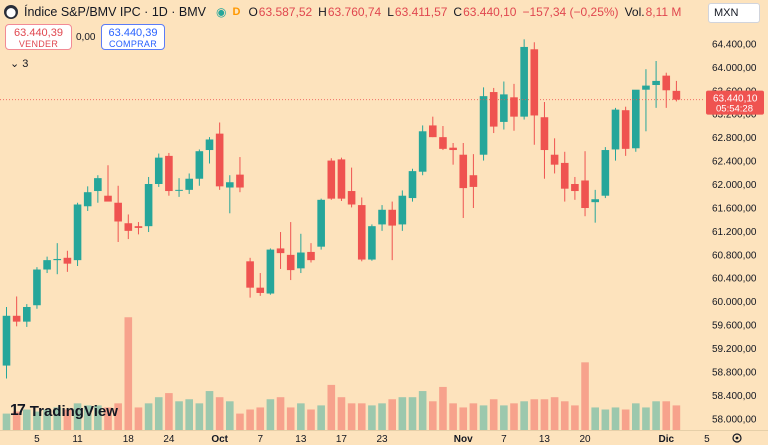 This screenshot has width=768, height=445. What do you see at coordinates (169, 439) in the screenshot?
I see `time-tick-label: 24` at bounding box center [169, 439].